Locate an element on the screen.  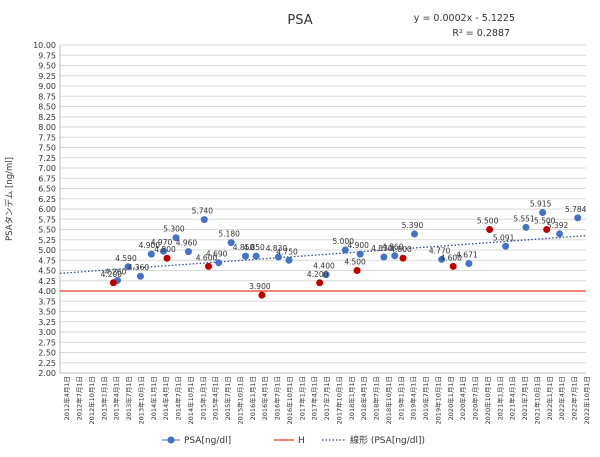
y-tick-label: 3.50 is located at coordinates (47, 312).